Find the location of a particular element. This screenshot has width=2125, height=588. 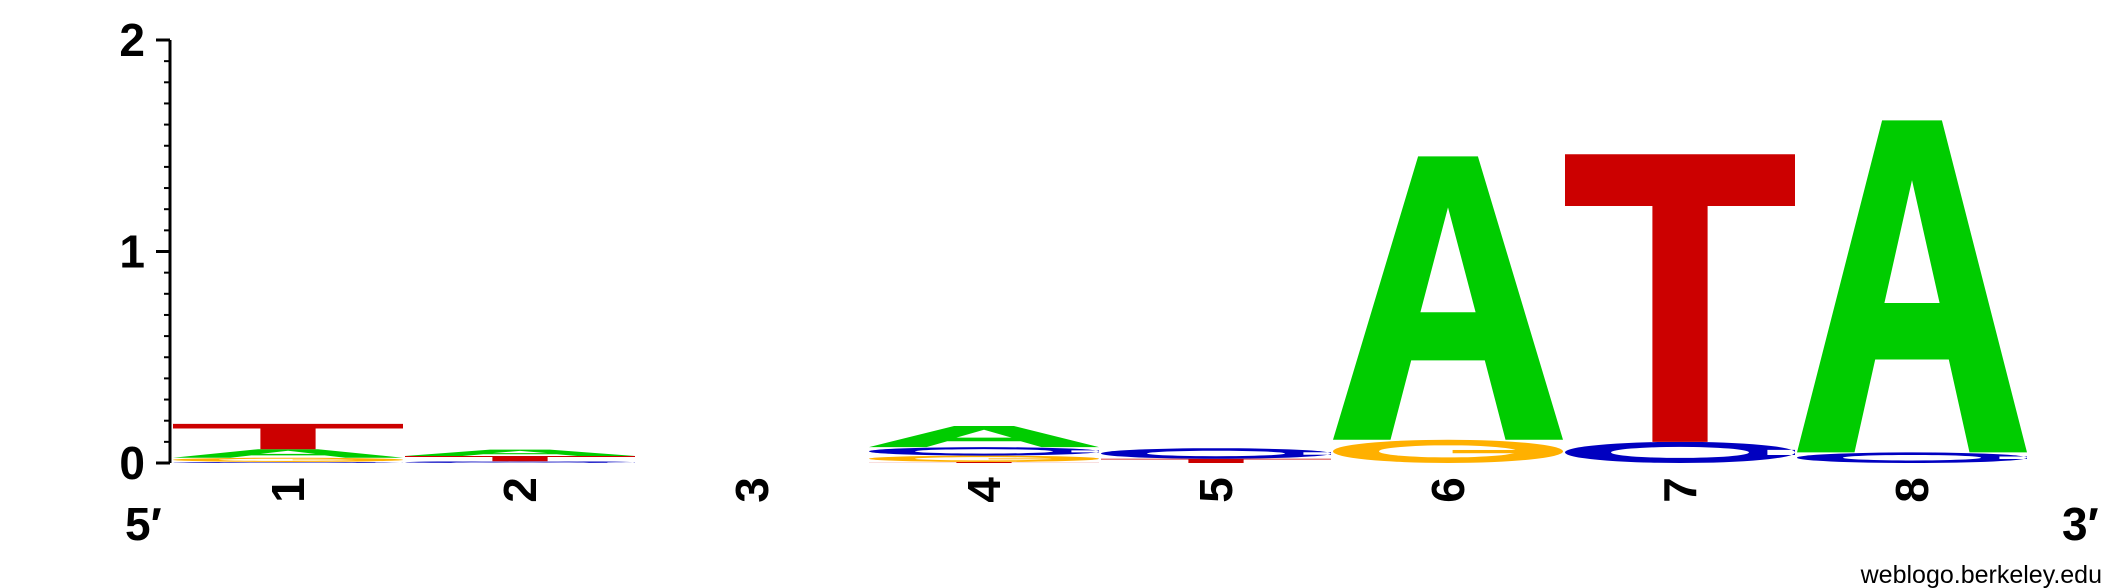

position-label-5: 5 is located at coordinates (1216, 490).